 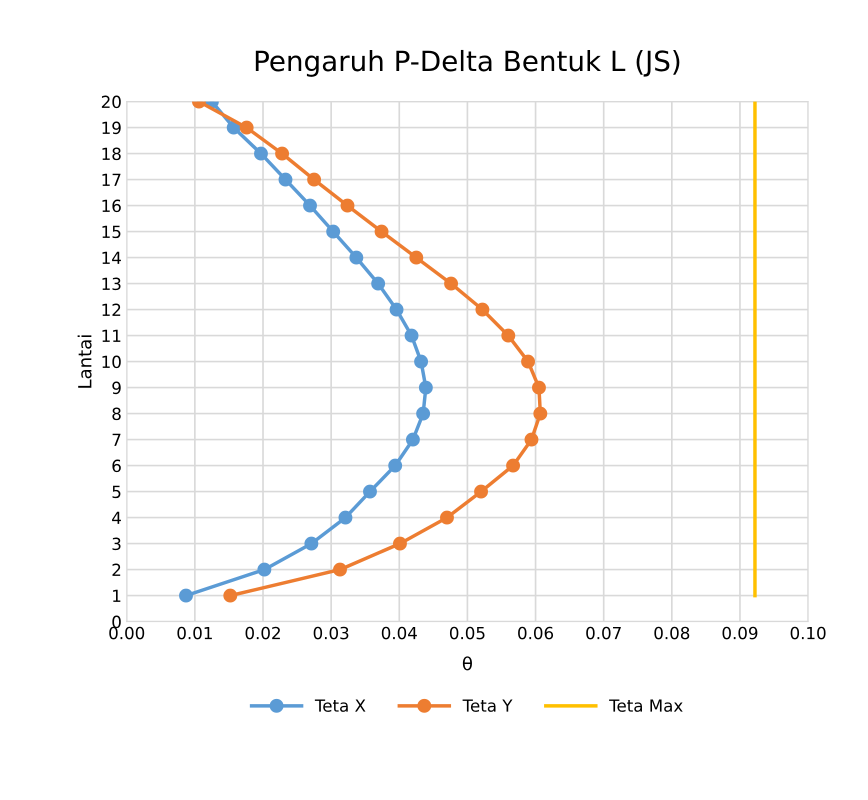 What do you see at coordinates (116, 440) in the screenshot?
I see `y-tick-label: 7` at bounding box center [116, 440].